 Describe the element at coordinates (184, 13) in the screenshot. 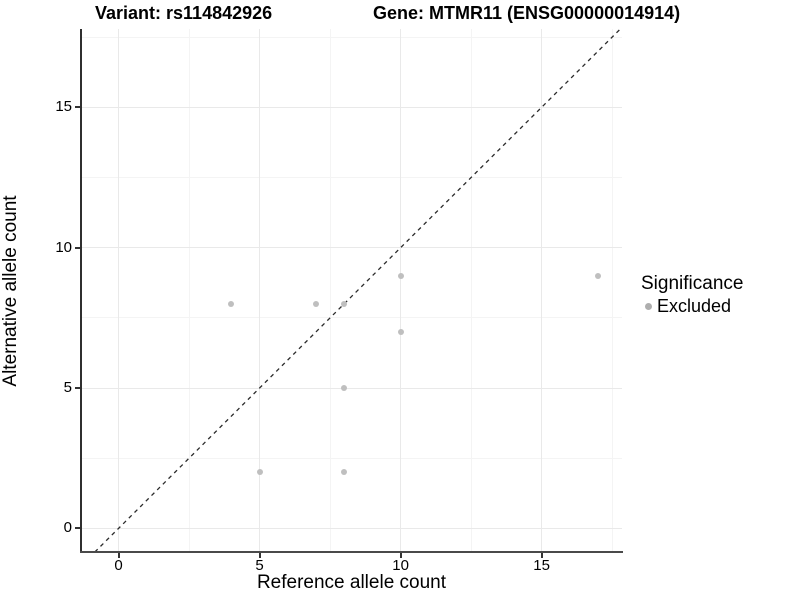

I see `plot-title-variant: Variant: rs114842926` at that location.